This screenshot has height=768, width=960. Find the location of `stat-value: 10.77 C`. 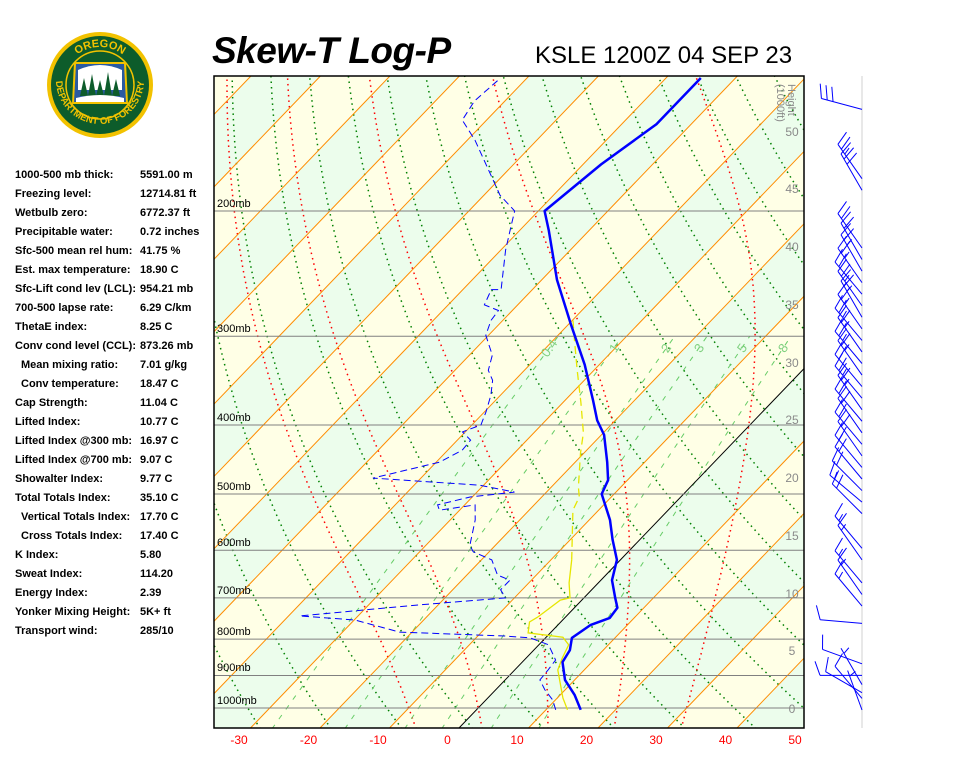

stat-value: 10.77 C is located at coordinates (159, 422).